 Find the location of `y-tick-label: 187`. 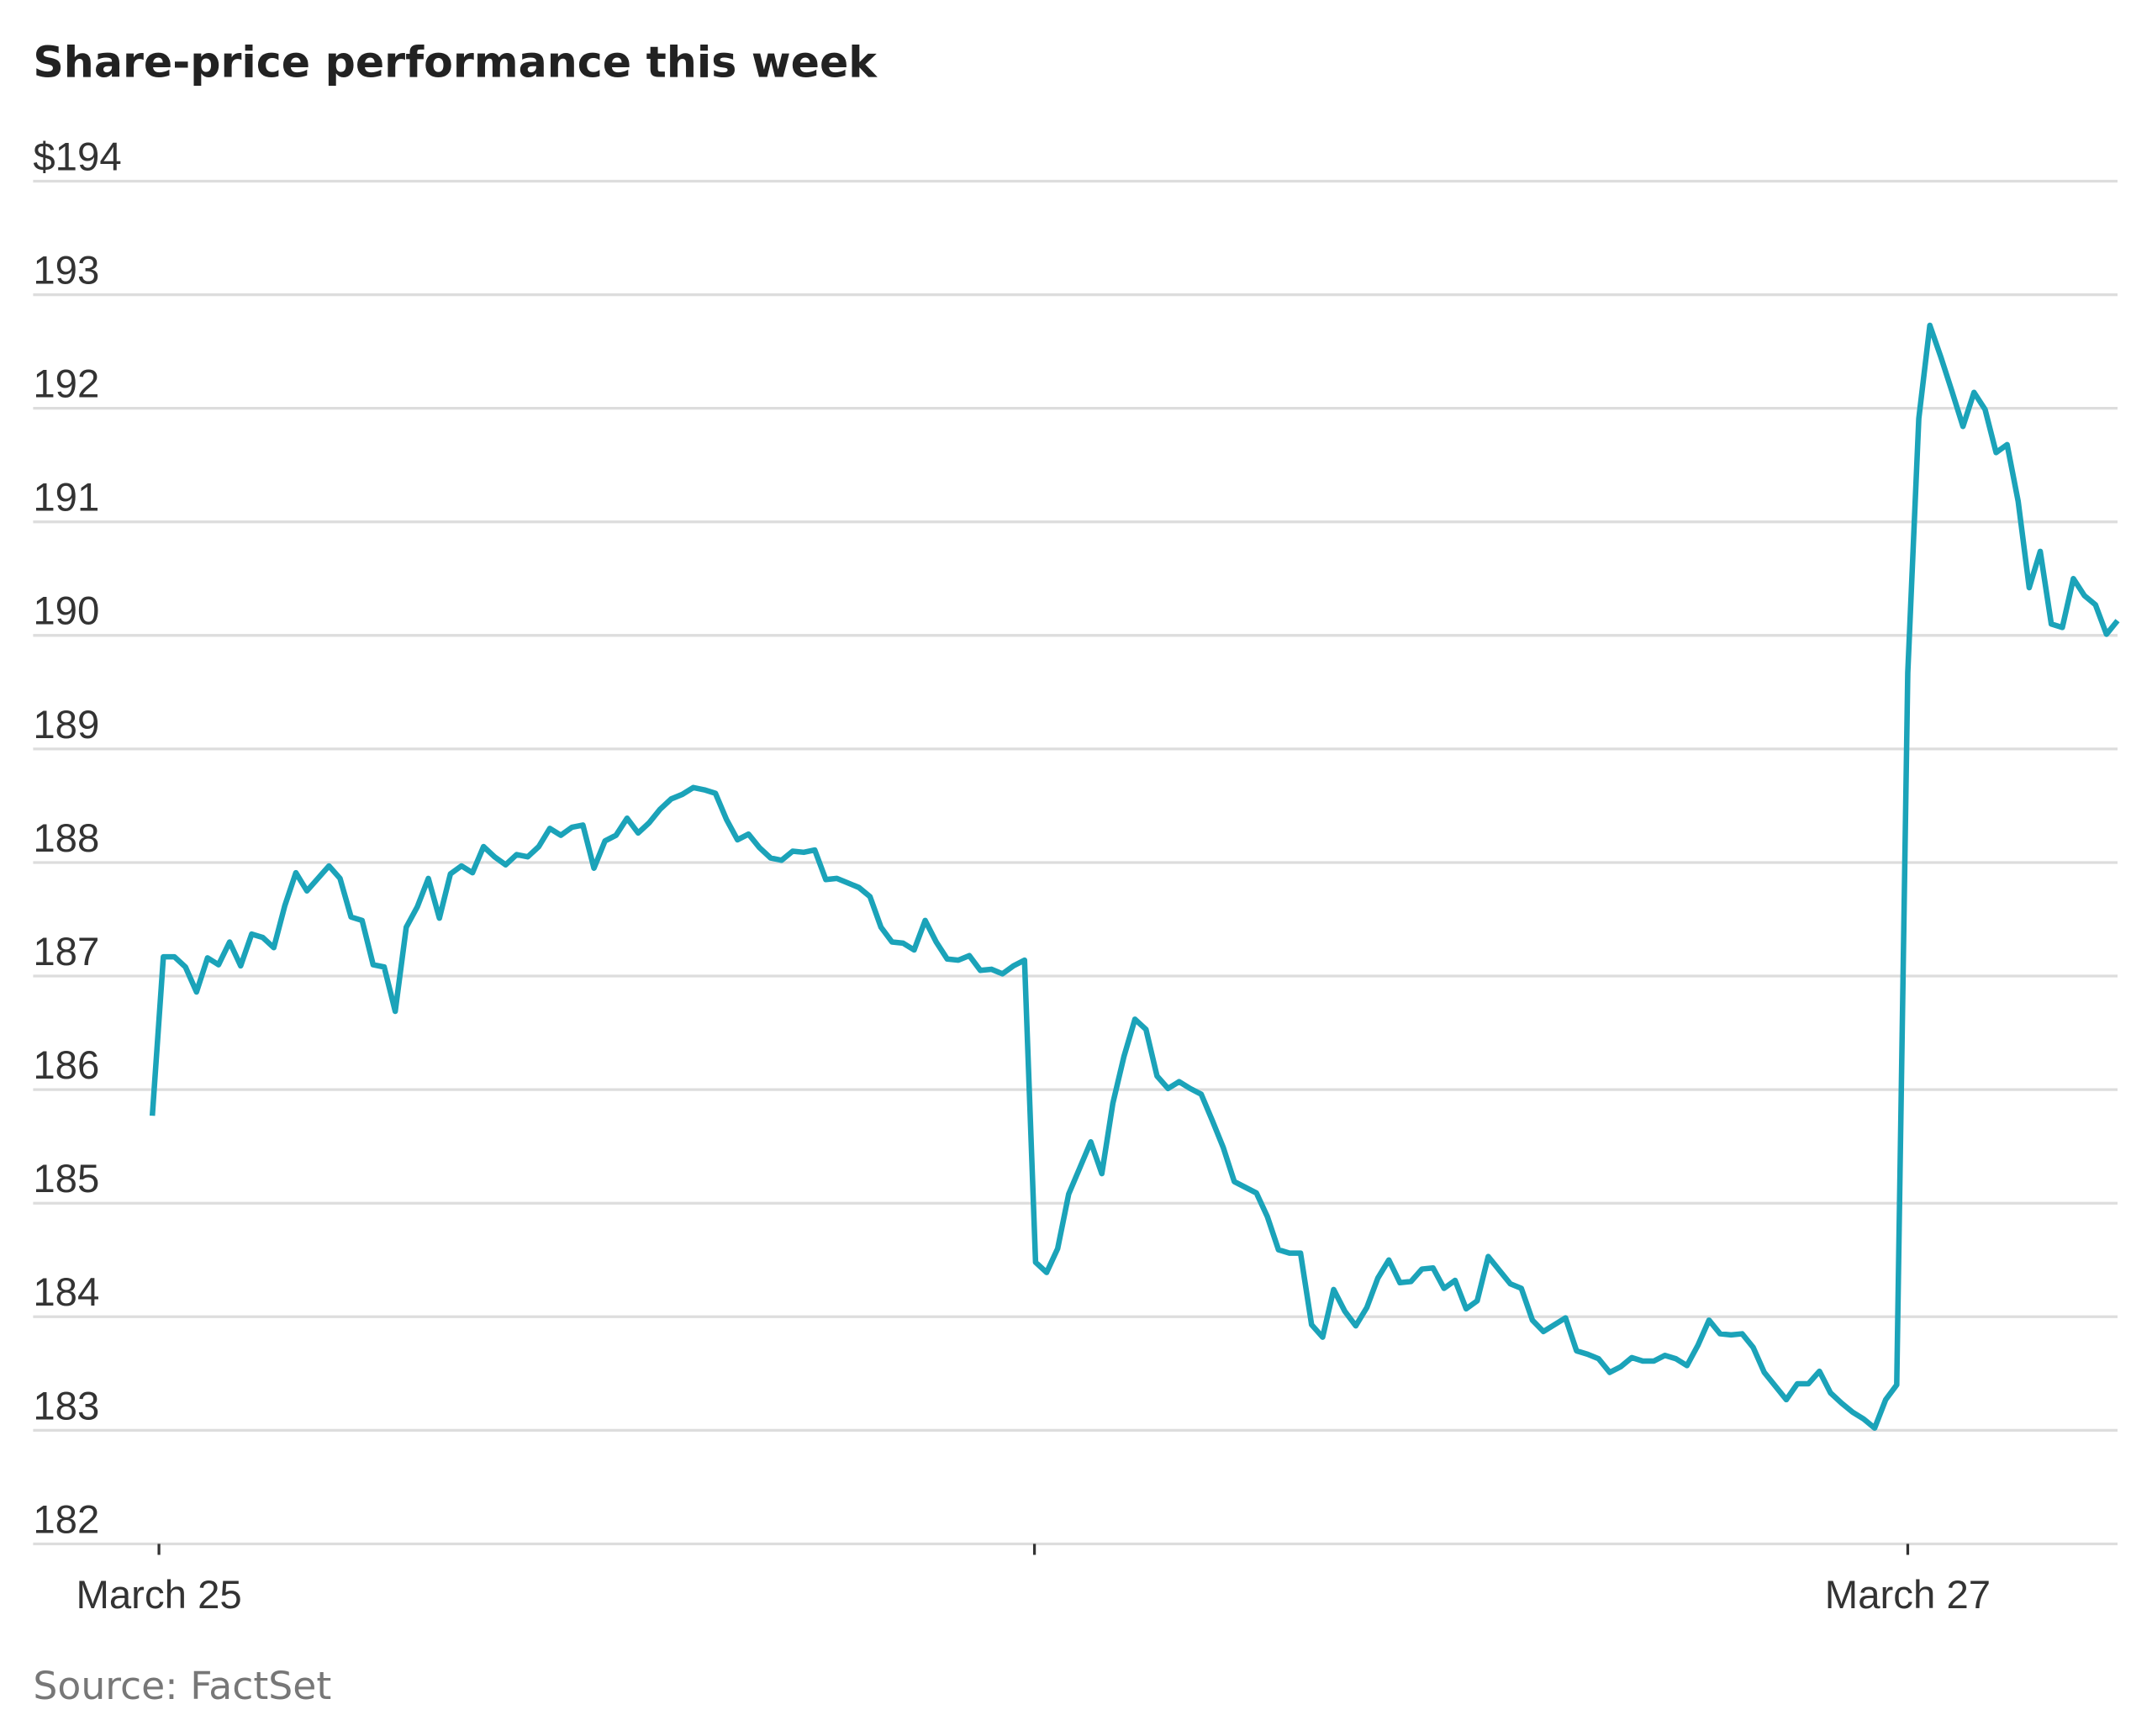

y-tick-label: 187 is located at coordinates (66, 952).